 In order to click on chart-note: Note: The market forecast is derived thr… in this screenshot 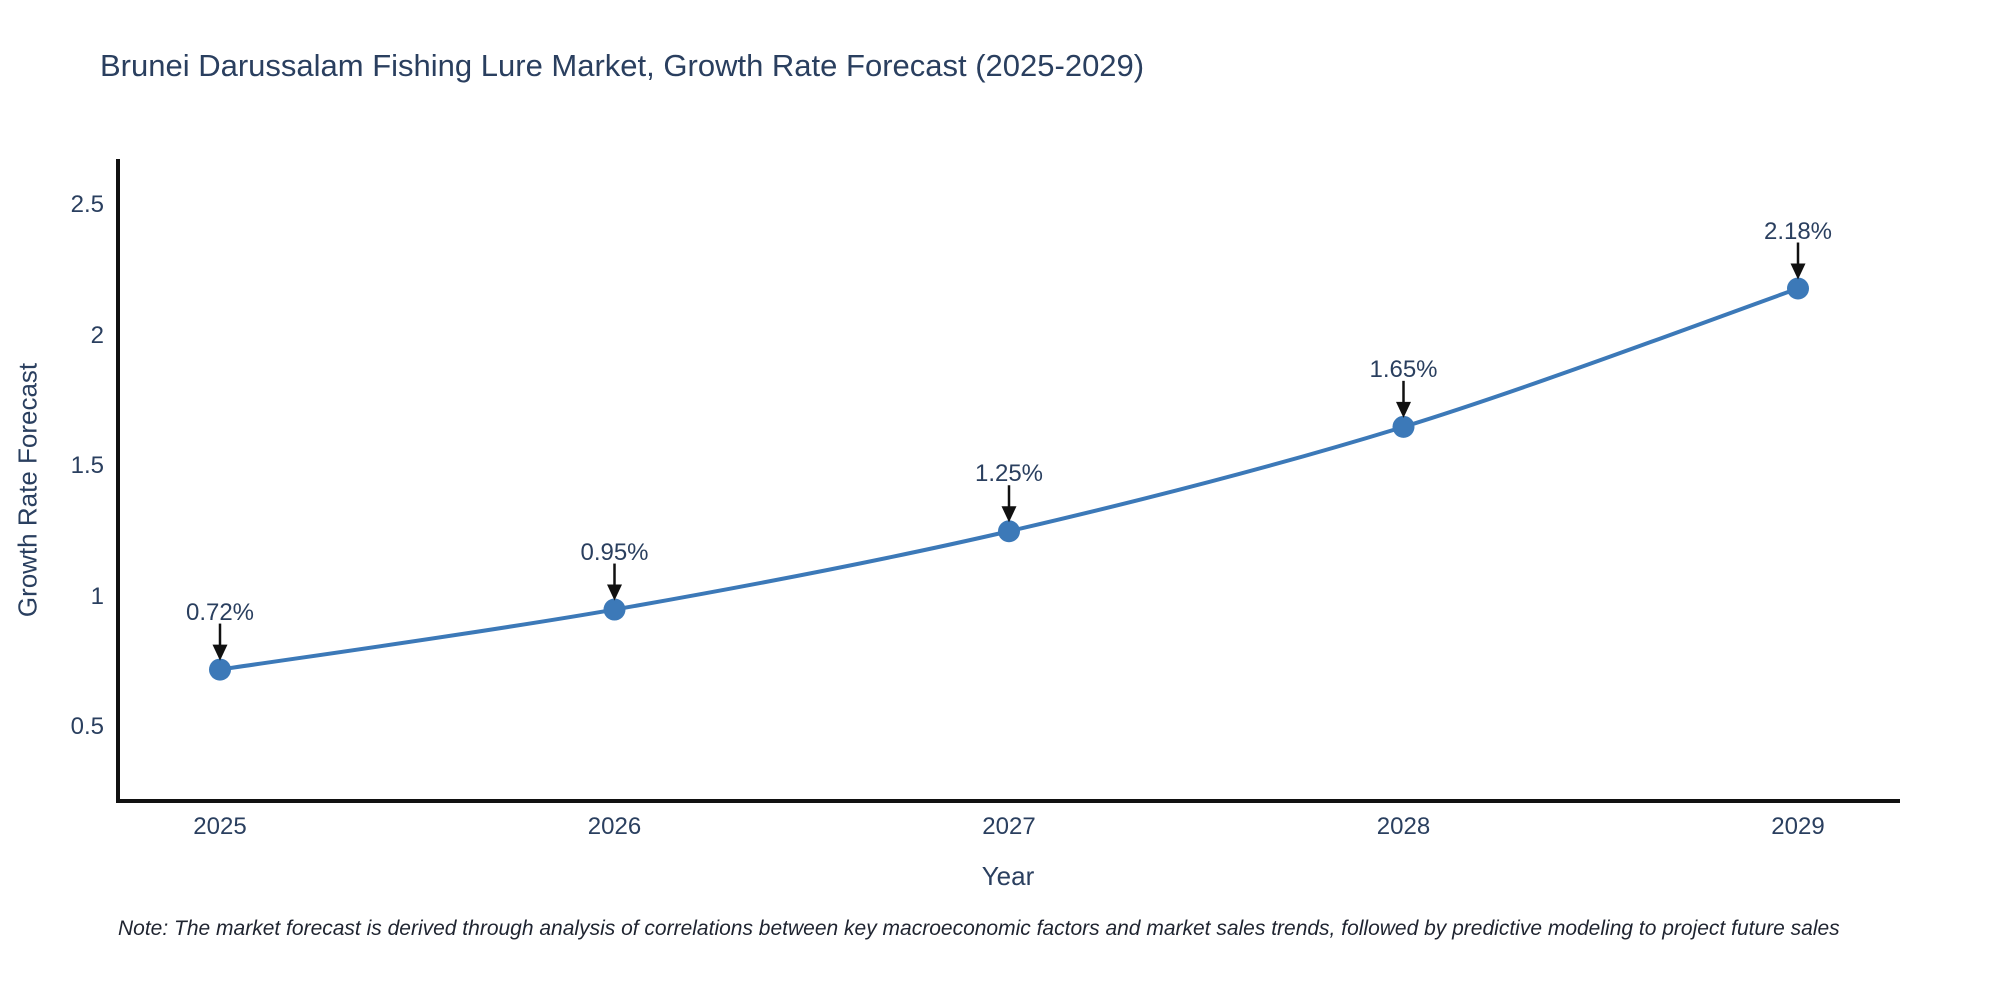, I will do `click(979, 928)`.